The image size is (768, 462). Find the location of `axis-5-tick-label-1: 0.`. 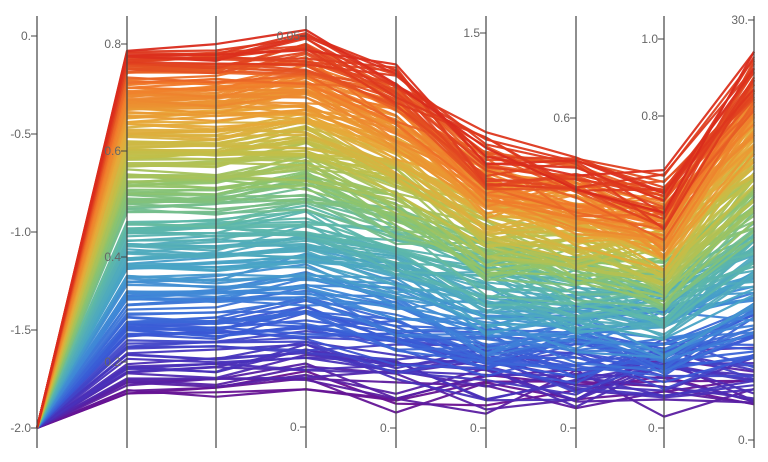

axis-5-tick-label-1: 0. is located at coordinates (475, 428).